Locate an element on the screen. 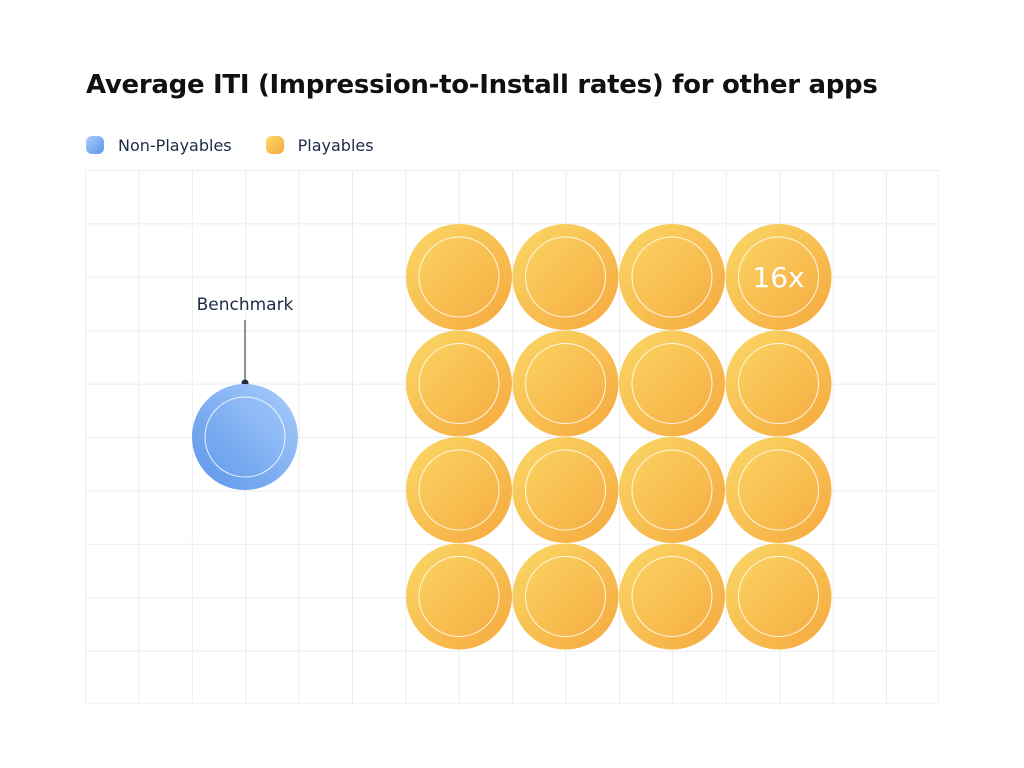 This screenshot has height=768, width=1024. non-playables-circle-ring is located at coordinates (245, 437).